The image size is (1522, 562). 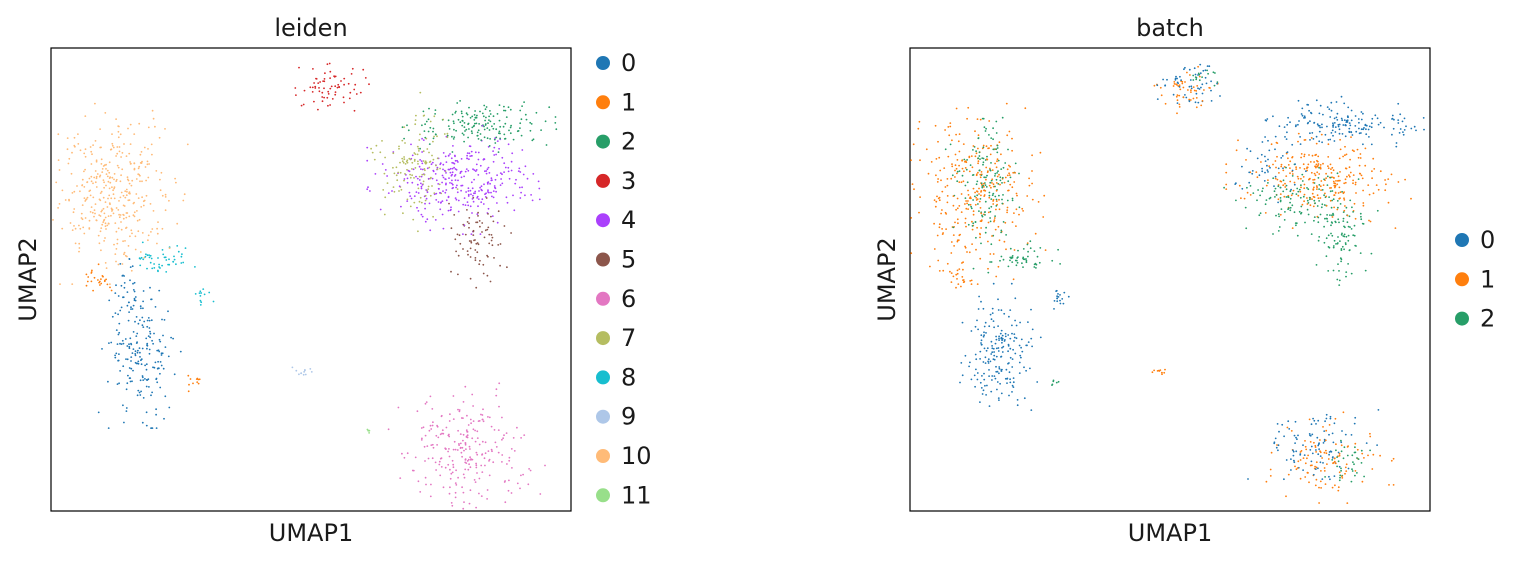 I want to click on legend-marker, so click(x=603, y=259).